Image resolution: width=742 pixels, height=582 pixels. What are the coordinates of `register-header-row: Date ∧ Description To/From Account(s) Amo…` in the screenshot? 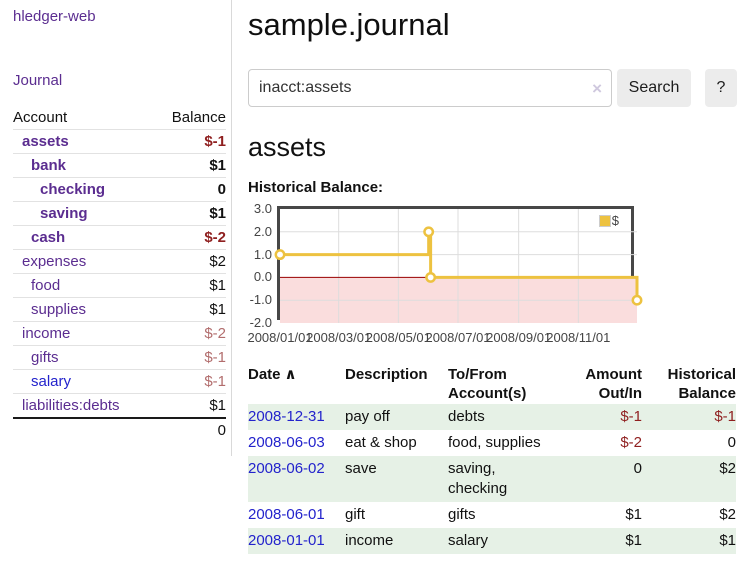 It's located at (492, 384).